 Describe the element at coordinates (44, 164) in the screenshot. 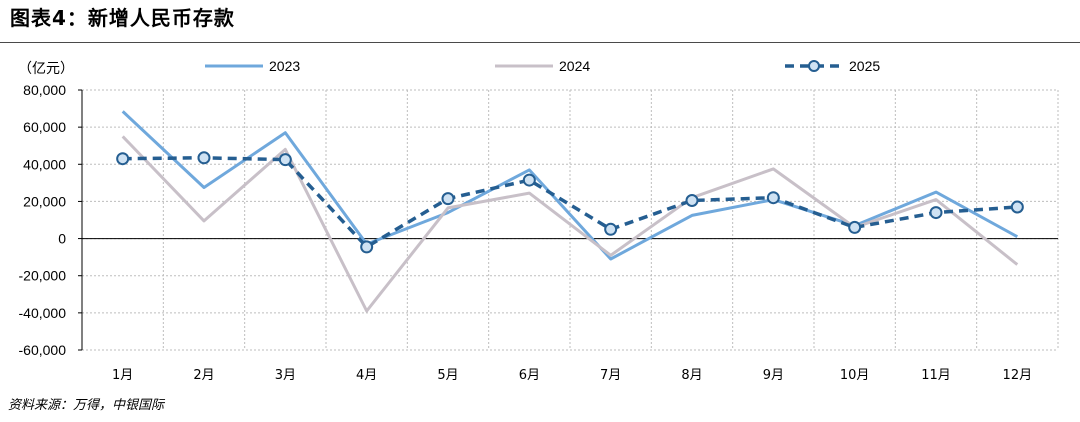

I see `y-tick-label: 40,000` at that location.